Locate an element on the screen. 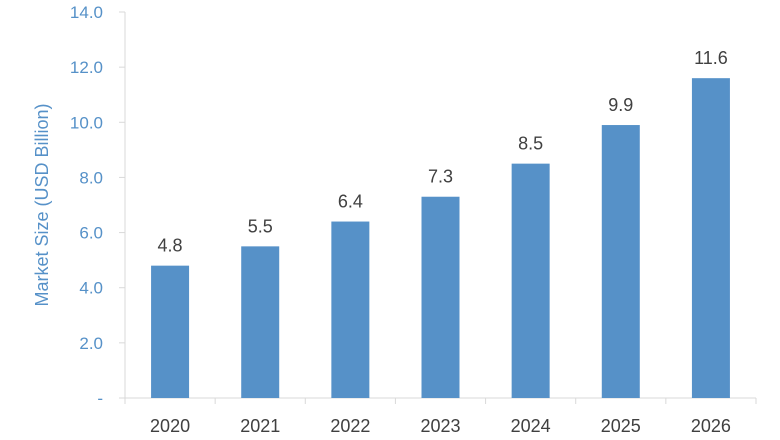 Image resolution: width=780 pixels, height=440 pixels. y-tick-label: 12.0 is located at coordinates (86, 67).